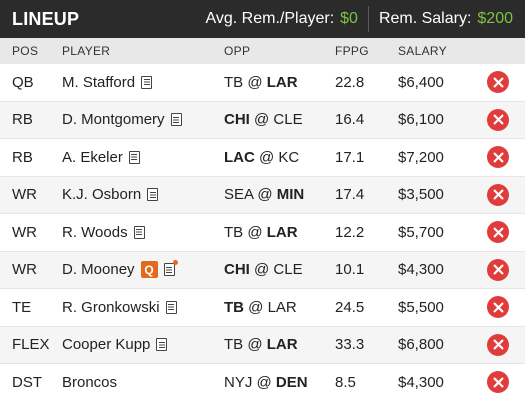  Describe the element at coordinates (282, 19) in the screenshot. I see `avg-remaining-stat: Avg. Rem./Player: $0` at that location.